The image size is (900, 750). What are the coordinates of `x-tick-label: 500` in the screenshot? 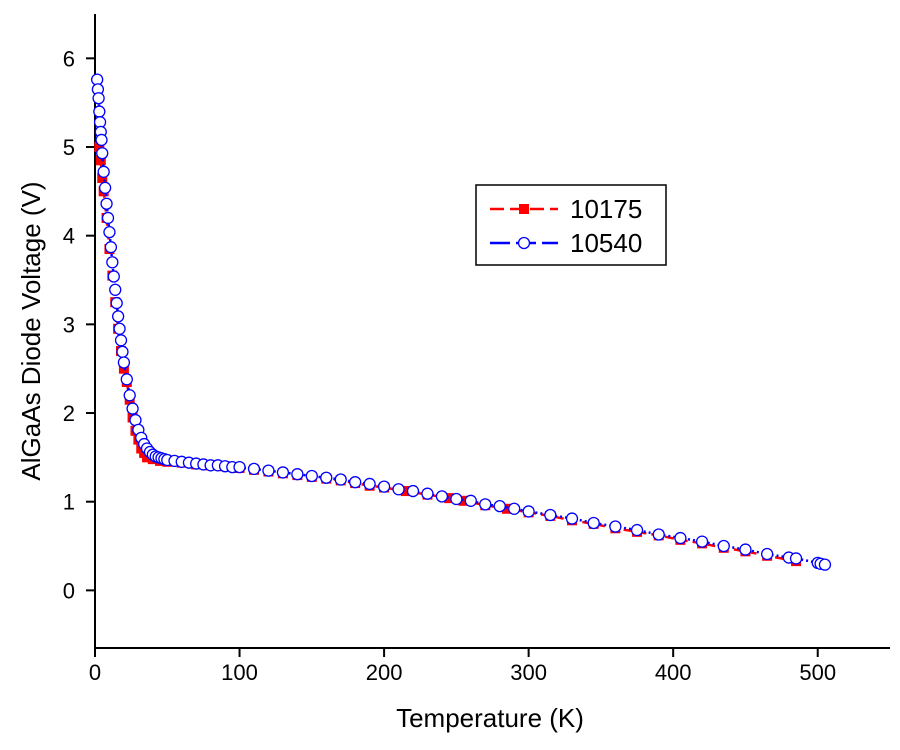 It's located at (817, 672).